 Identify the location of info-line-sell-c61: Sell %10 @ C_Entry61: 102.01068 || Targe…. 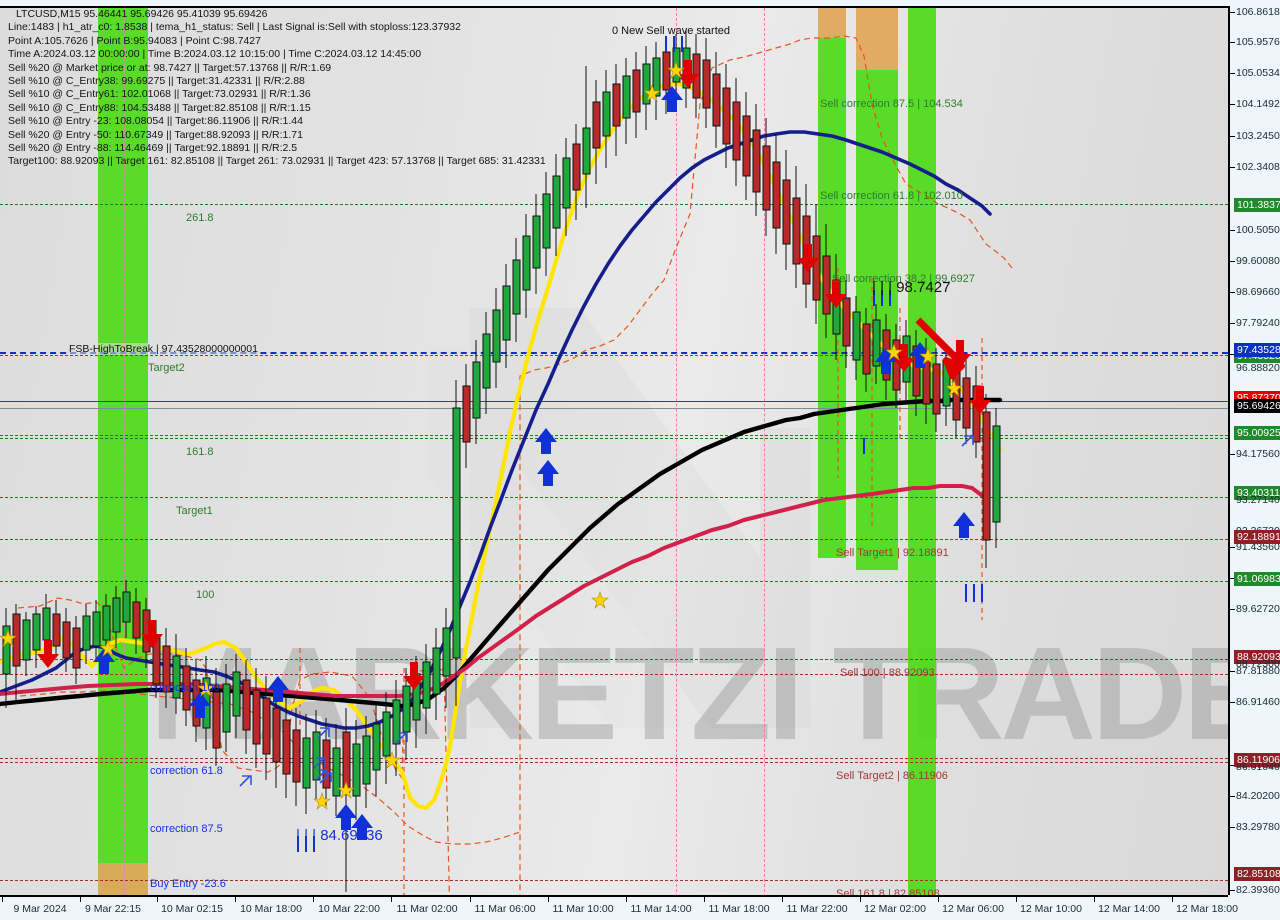
(159, 94).